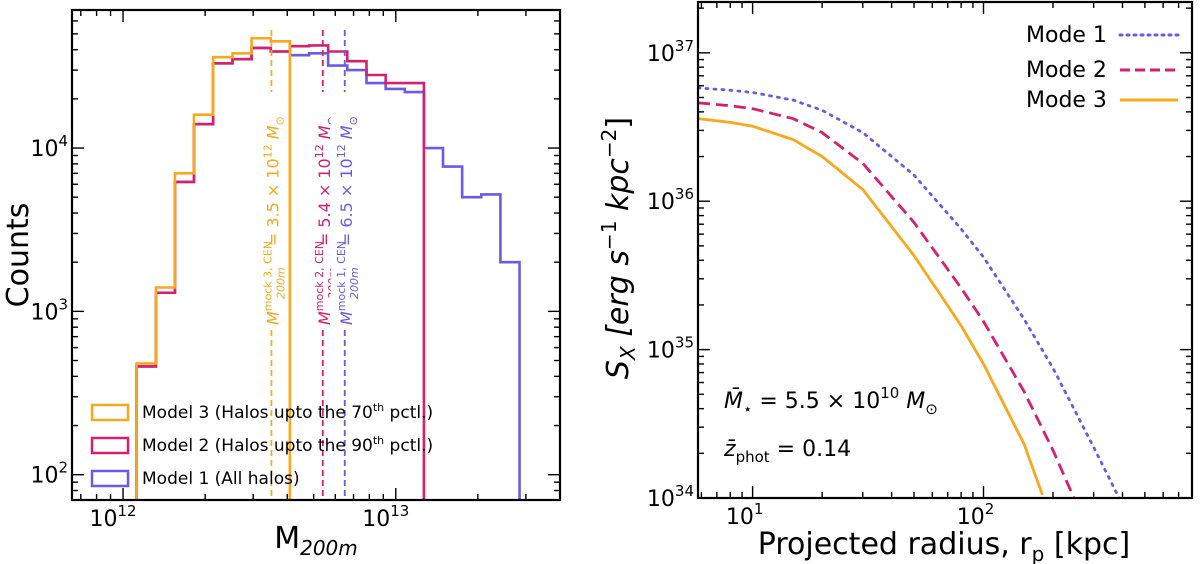  Describe the element at coordinates (110, 445) in the screenshot. I see `legend-swatch-model2` at that location.